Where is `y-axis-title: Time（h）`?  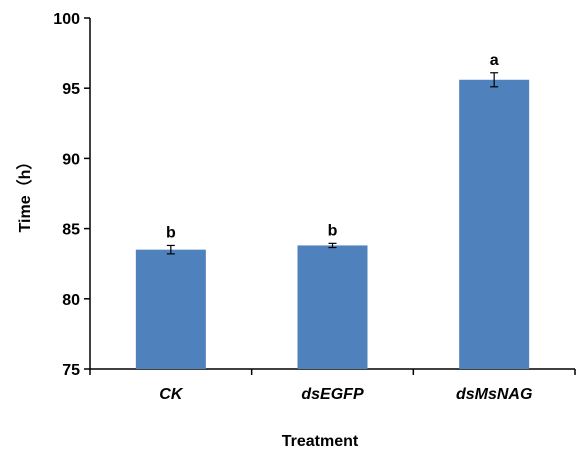 y-axis-title: Time（h） is located at coordinates (25, 193).